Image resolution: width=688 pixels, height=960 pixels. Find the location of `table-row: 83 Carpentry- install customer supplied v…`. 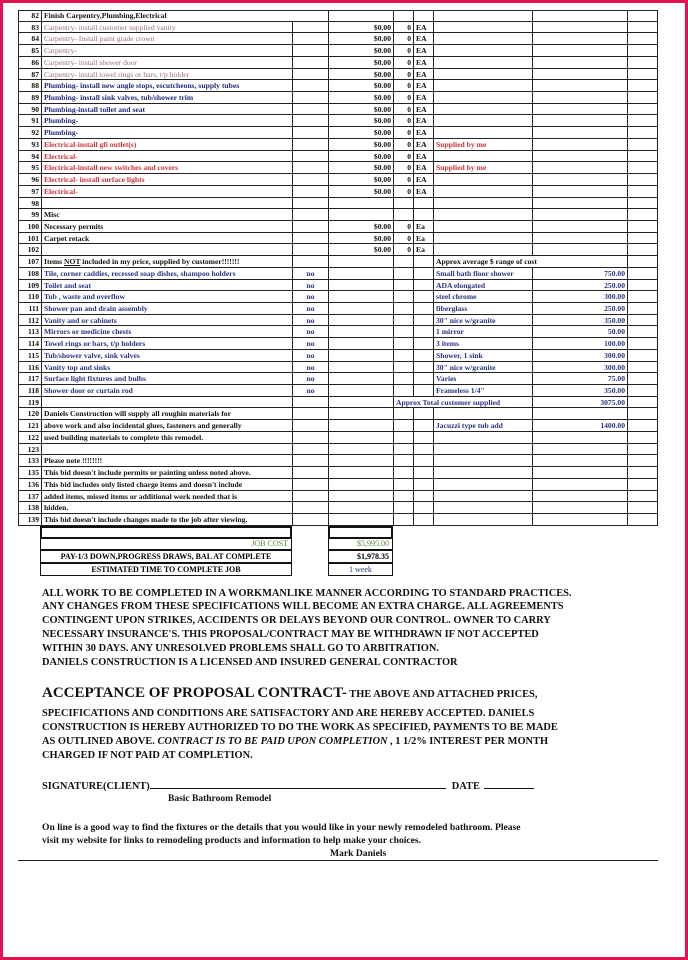

table-row: 83 Carpentry- install customer supplied v… is located at coordinates (338, 27).